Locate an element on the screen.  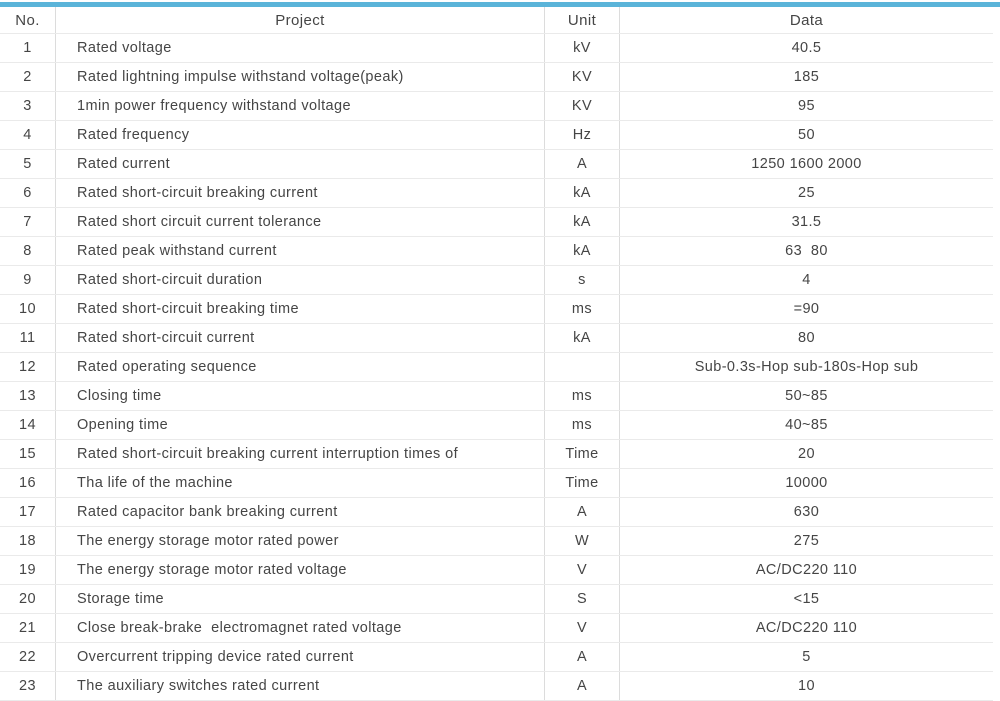
table-row: 4 Rated frequency Hz 50 is located at coordinates (496, 135).